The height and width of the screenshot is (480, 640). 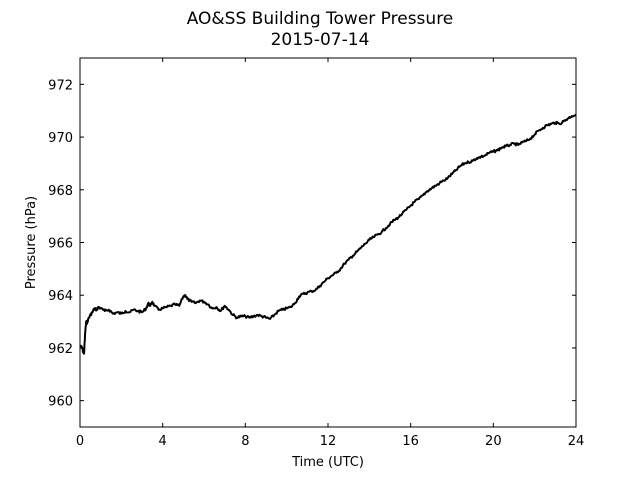 What do you see at coordinates (60, 244) in the screenshot?
I see `y-tick-label: 966` at bounding box center [60, 244].